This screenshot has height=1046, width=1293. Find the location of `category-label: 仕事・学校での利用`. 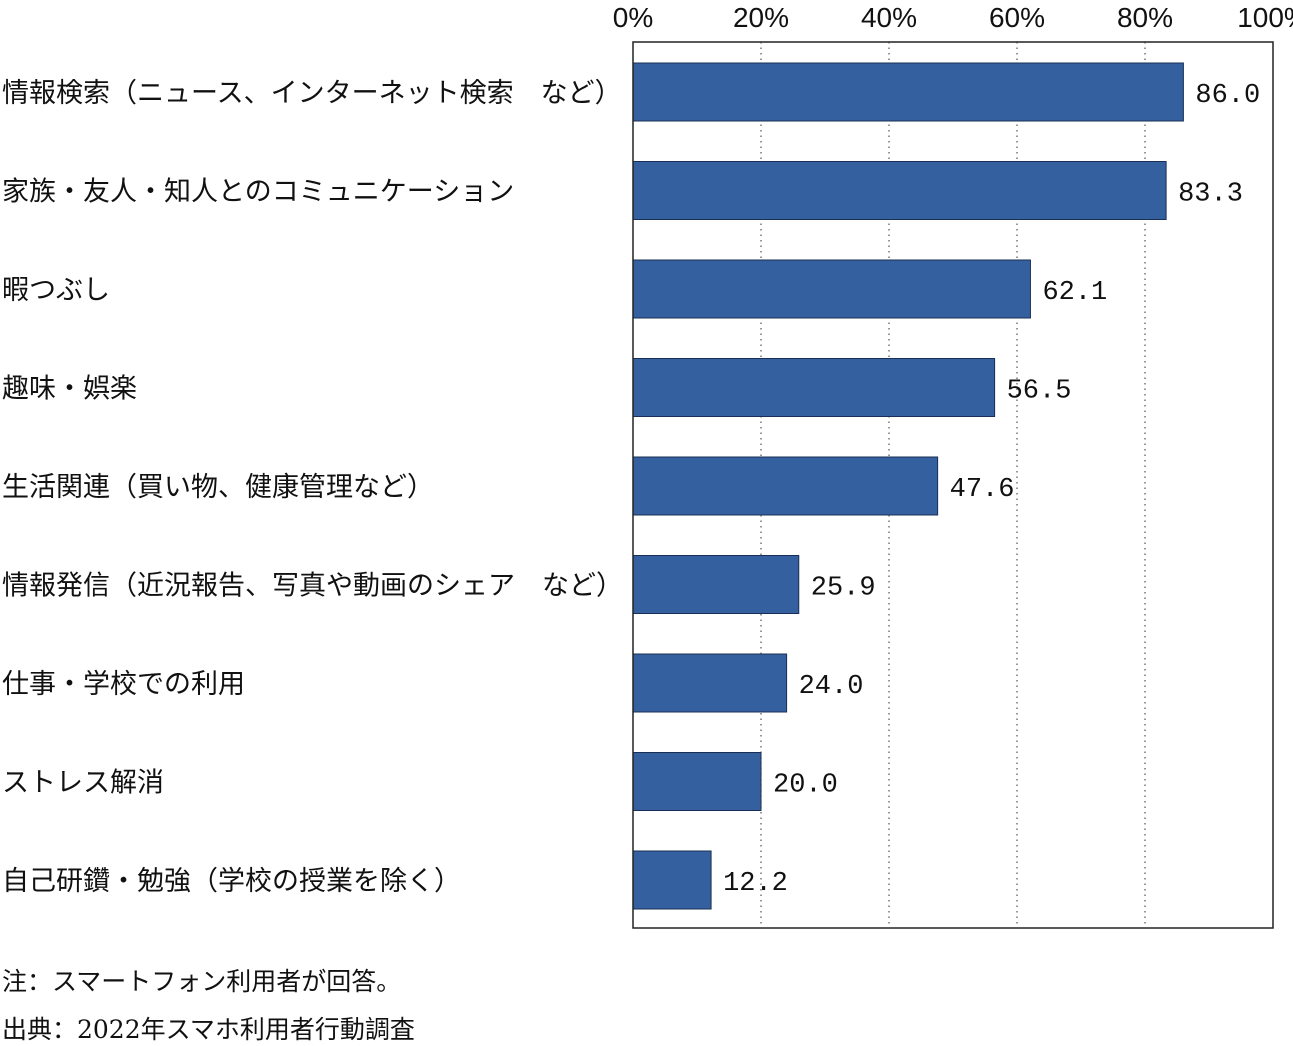

category-label: 仕事・学校での利用 is located at coordinates (123, 684).